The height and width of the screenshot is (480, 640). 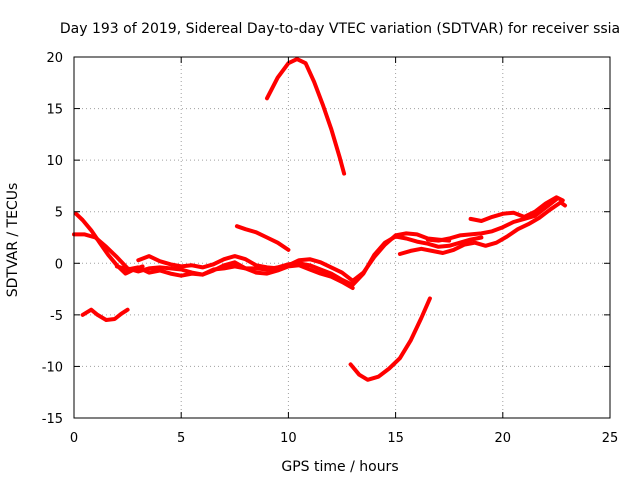 I want to click on y-tick-label: -5, so click(x=56, y=316).